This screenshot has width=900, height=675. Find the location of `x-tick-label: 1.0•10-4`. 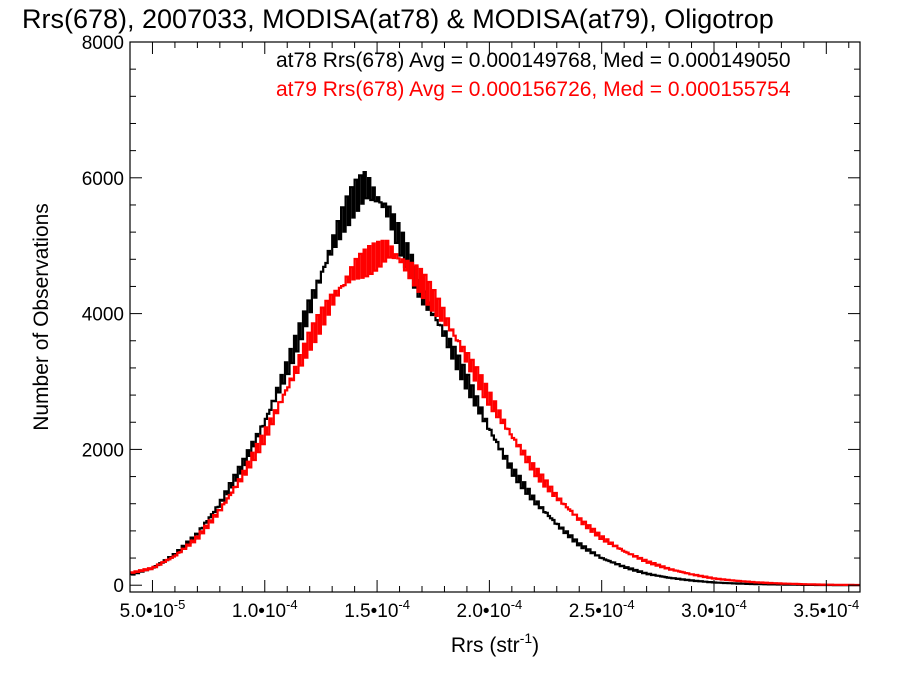

x-tick-label: 1.0•10-4 is located at coordinates (265, 609).